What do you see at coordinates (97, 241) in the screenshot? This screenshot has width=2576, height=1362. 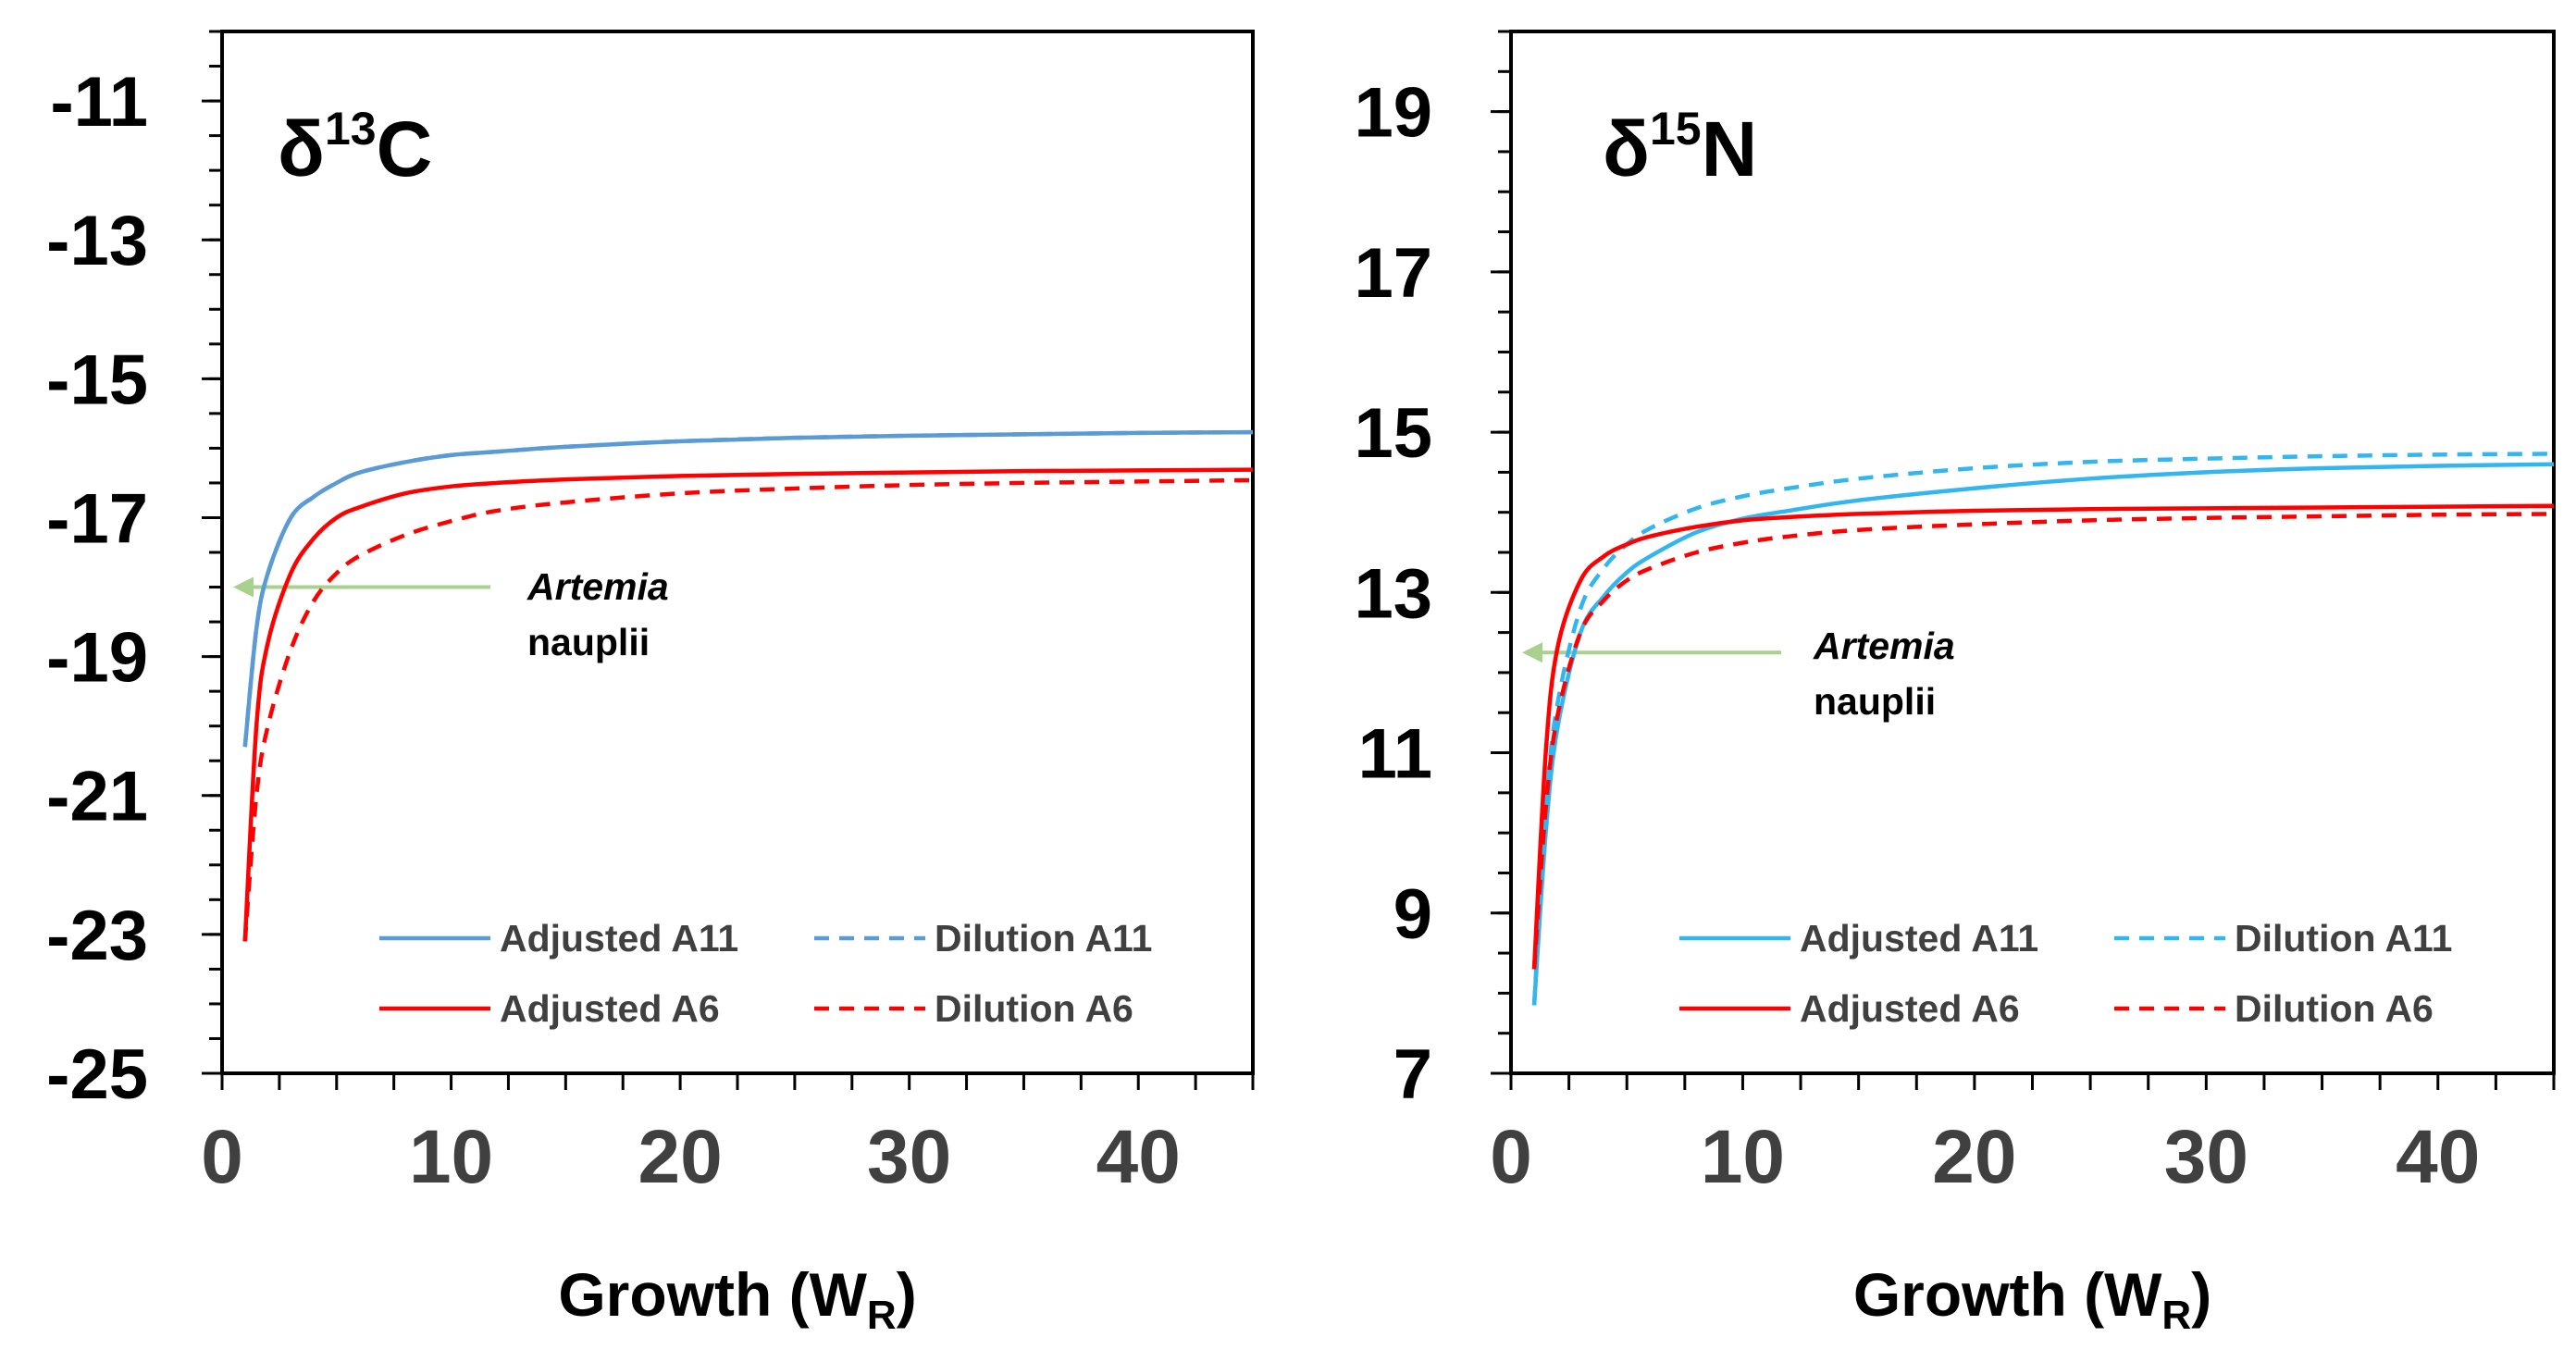 I see `y-tick-label: -13` at bounding box center [97, 241].